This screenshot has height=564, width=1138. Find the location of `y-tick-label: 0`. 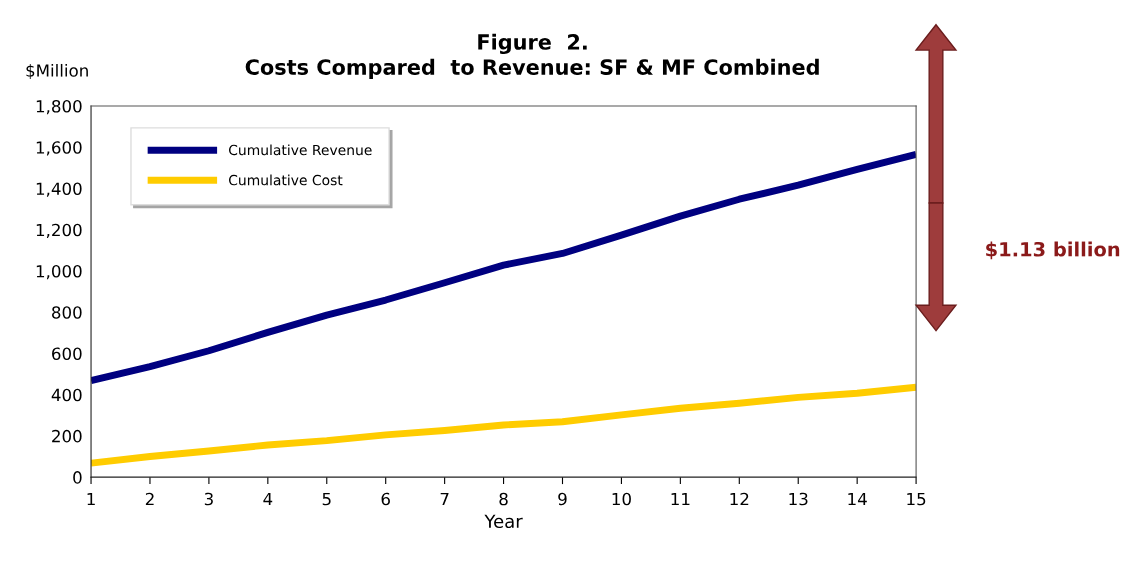

y-tick-label: 0 is located at coordinates (77, 477).